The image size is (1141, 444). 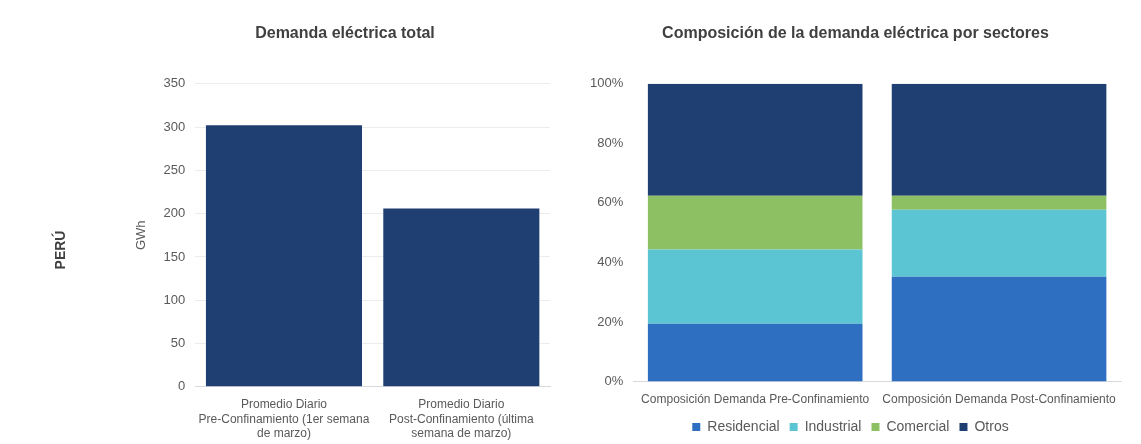 I want to click on y-tick-label: 350, so click(x=174, y=83).